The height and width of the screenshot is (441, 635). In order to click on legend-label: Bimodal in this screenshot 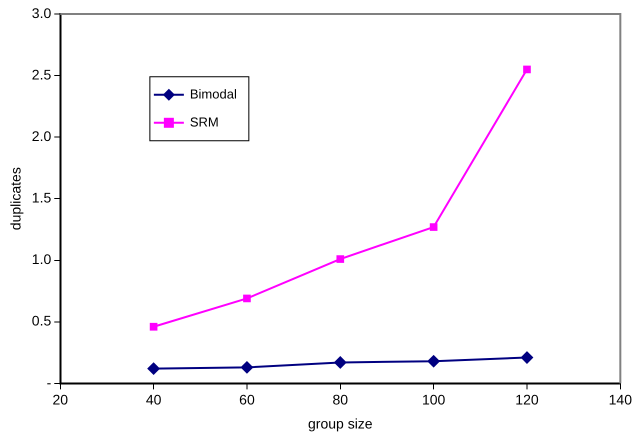, I will do `click(213, 94)`.